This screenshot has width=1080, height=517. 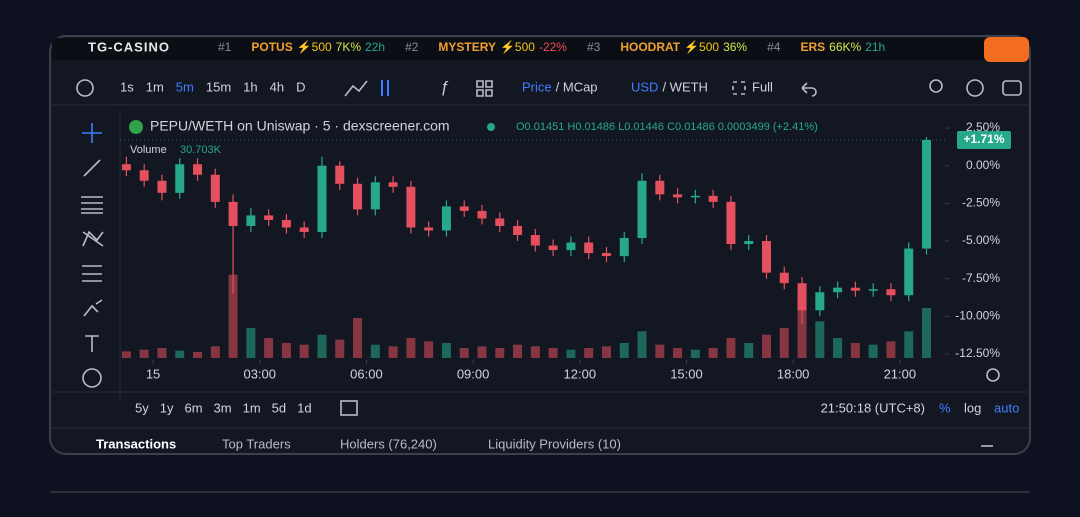 I want to click on line-icon, so click(x=356, y=88).